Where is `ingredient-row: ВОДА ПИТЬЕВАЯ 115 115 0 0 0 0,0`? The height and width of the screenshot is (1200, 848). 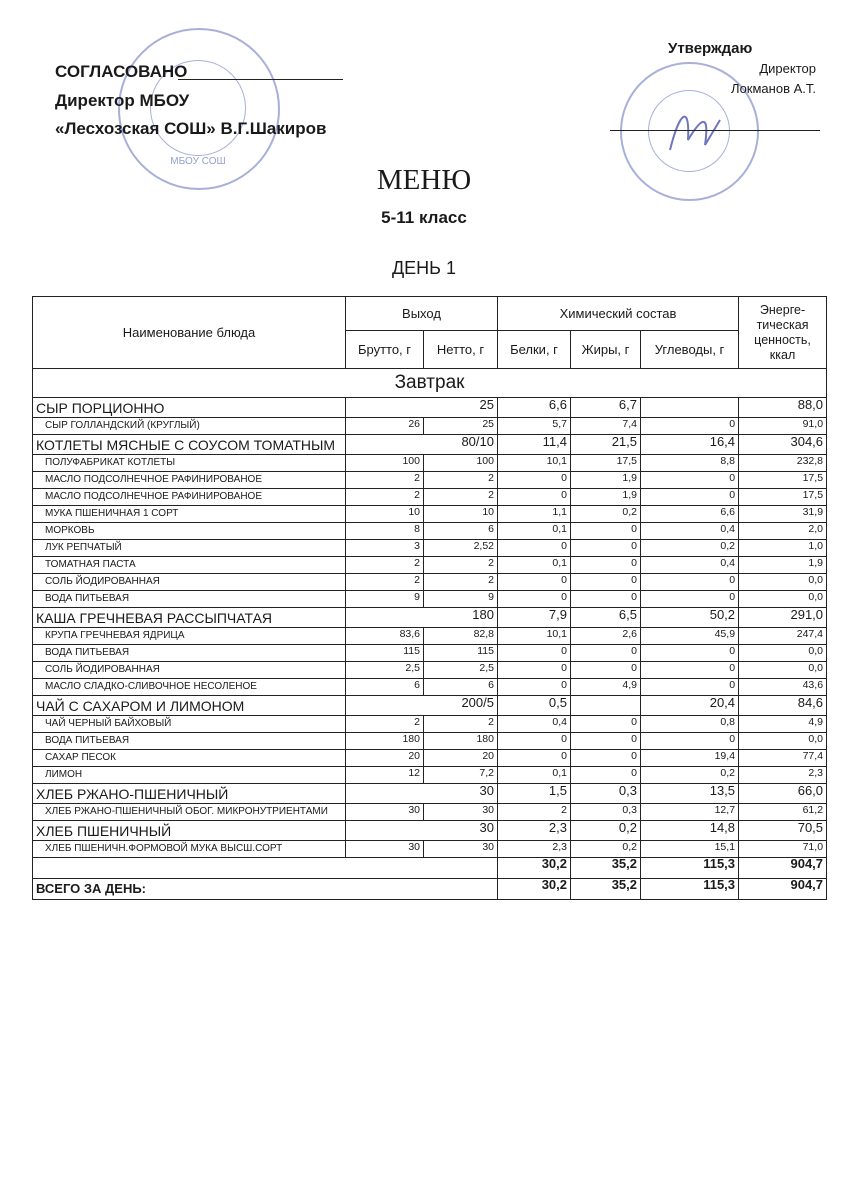 ingredient-row: ВОДА ПИТЬЕВАЯ 115 115 0 0 0 0,0 is located at coordinates (430, 653).